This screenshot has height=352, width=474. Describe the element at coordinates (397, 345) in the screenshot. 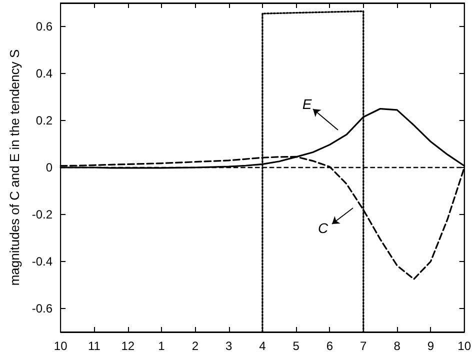

I see `x-tick-label: 8` at that location.